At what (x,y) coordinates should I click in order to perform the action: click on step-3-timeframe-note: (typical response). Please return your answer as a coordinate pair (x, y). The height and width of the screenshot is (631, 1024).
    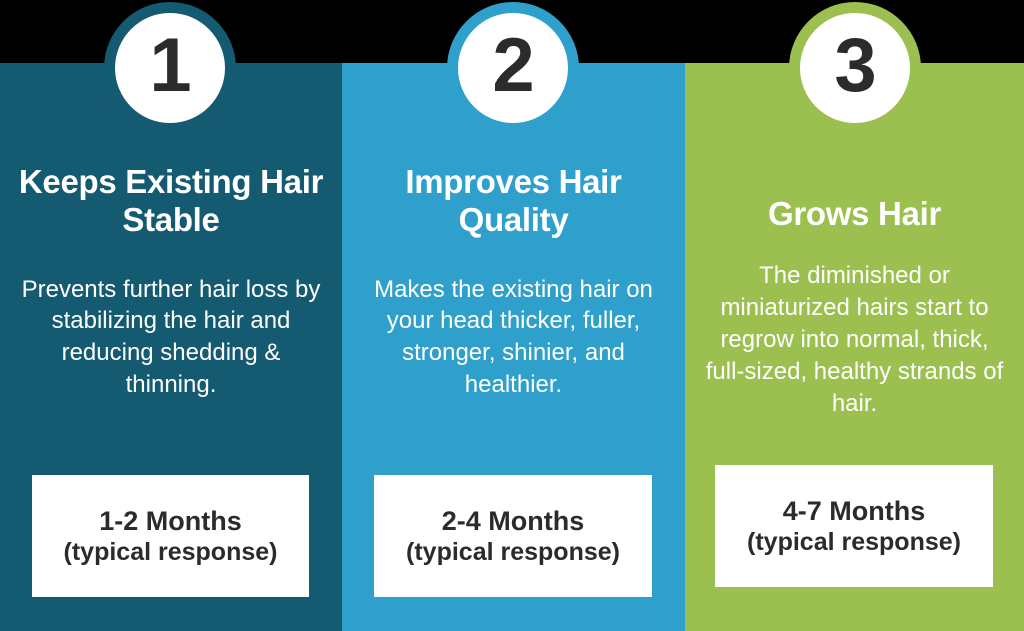
    Looking at the image, I should click on (854, 542).